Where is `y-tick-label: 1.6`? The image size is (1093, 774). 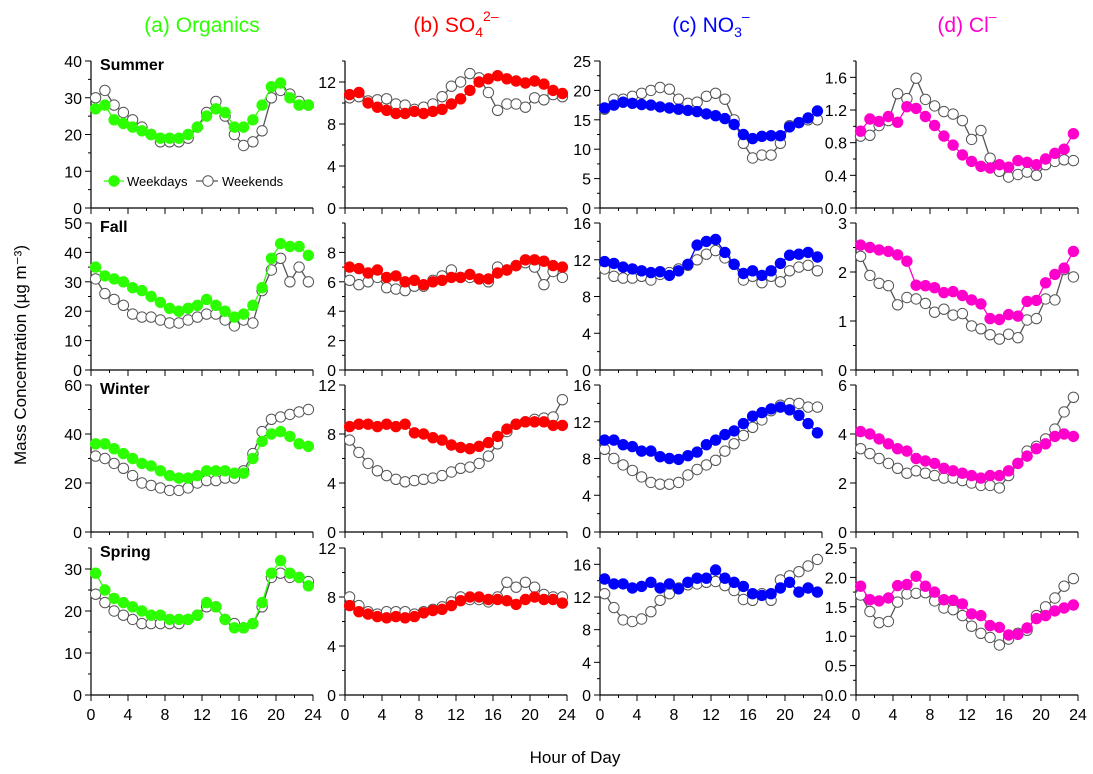
y-tick-label: 1.6 is located at coordinates (836, 78).